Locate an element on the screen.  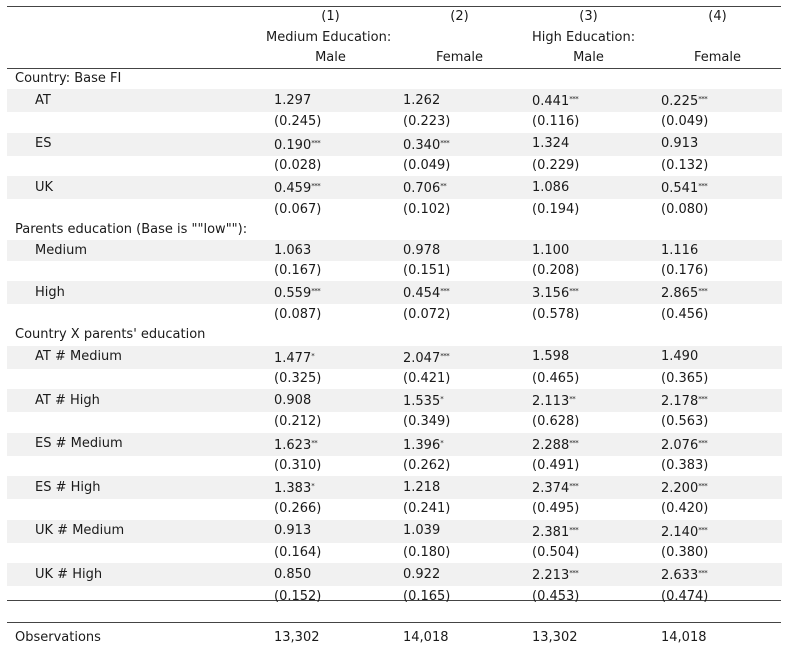
std-error-cell: (0.421) is located at coordinates (427, 378).